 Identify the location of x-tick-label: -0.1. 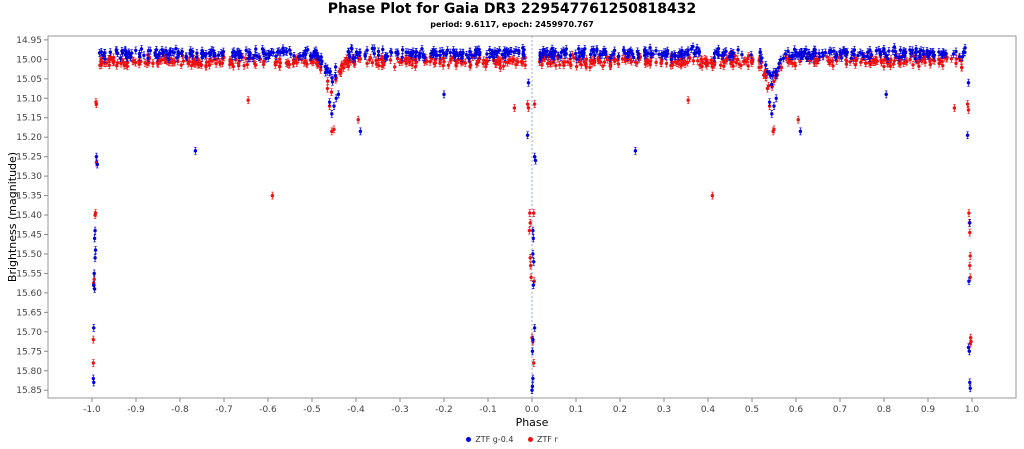
(488, 410).